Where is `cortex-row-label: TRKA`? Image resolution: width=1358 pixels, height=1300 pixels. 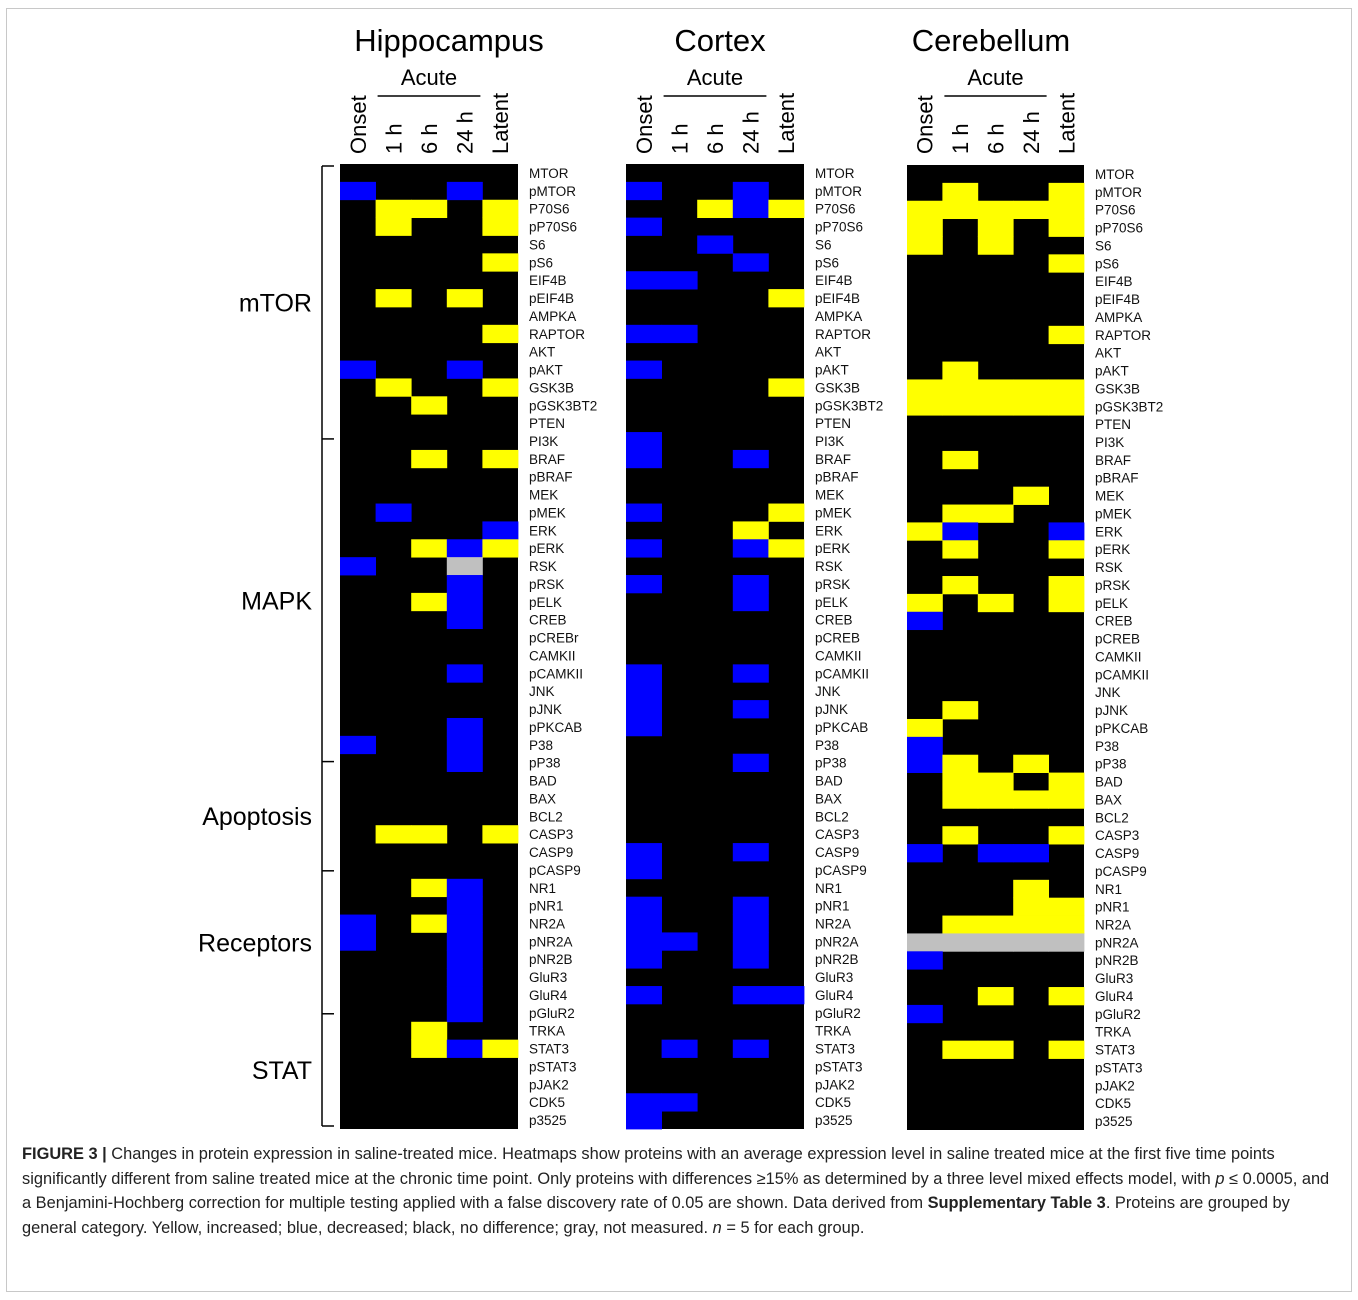
cortex-row-label: TRKA is located at coordinates (833, 1031).